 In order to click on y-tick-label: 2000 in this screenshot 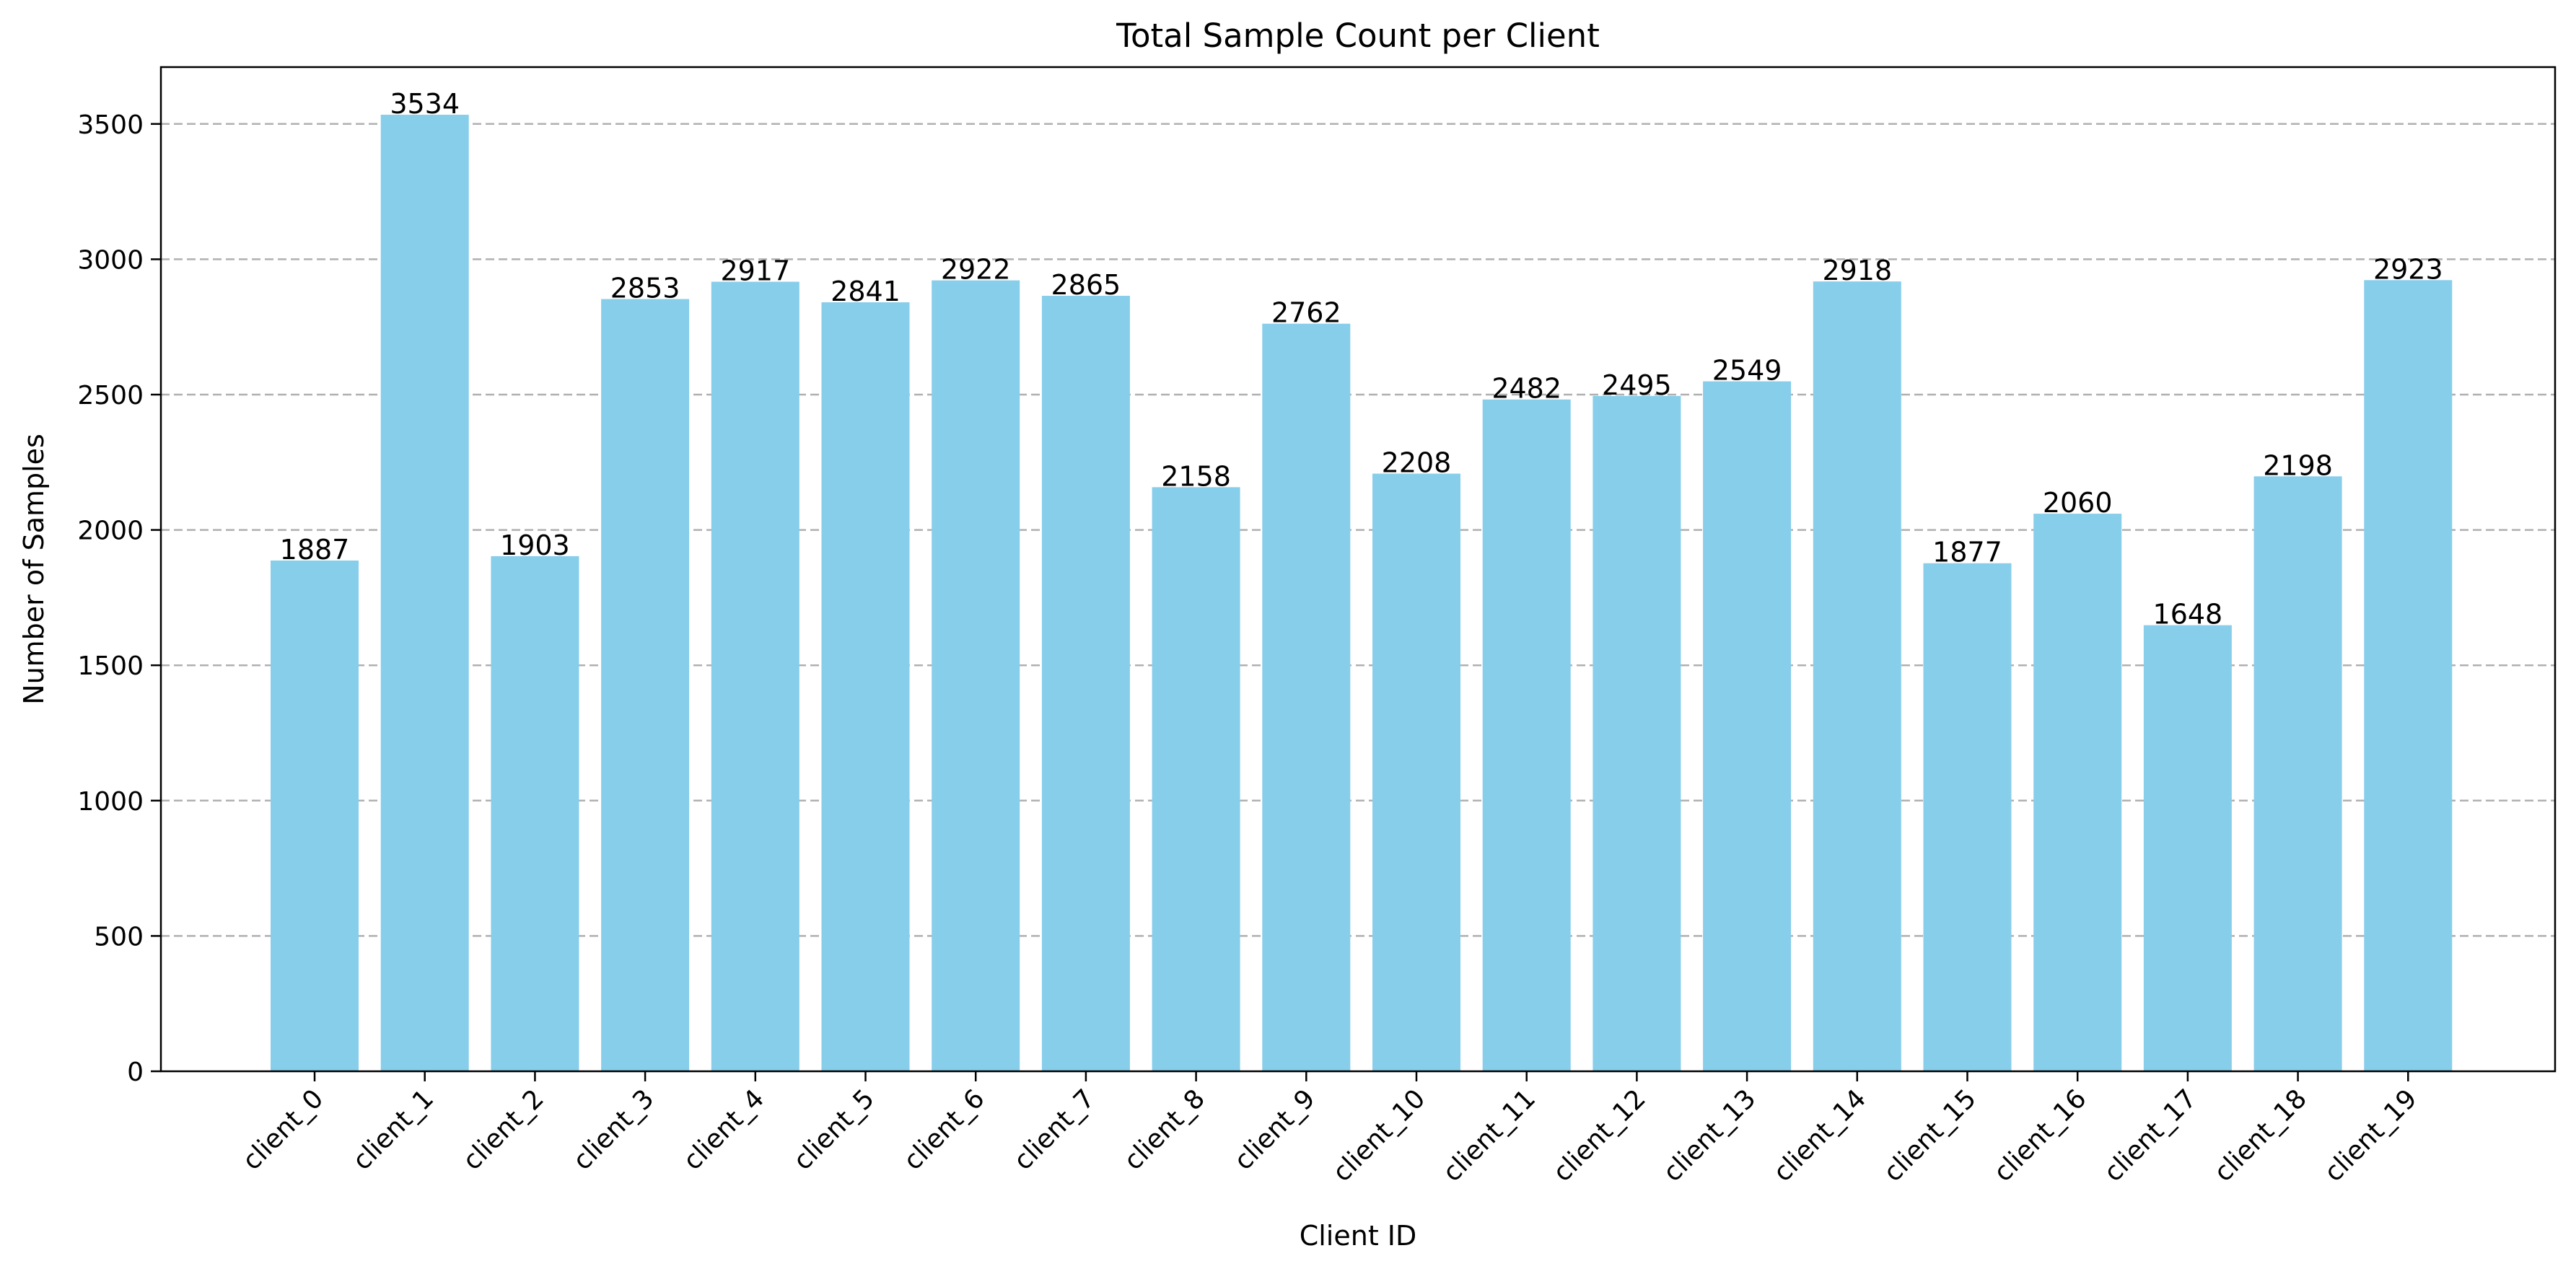, I will do `click(110, 531)`.